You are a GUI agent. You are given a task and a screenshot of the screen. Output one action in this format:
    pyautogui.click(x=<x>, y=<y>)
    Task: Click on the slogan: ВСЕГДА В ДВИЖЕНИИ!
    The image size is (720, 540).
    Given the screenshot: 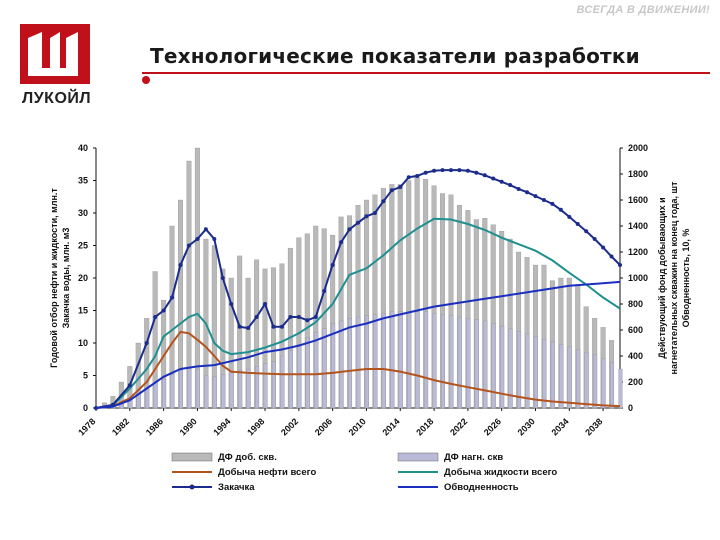 What is the action you would take?
    pyautogui.click(x=643, y=10)
    